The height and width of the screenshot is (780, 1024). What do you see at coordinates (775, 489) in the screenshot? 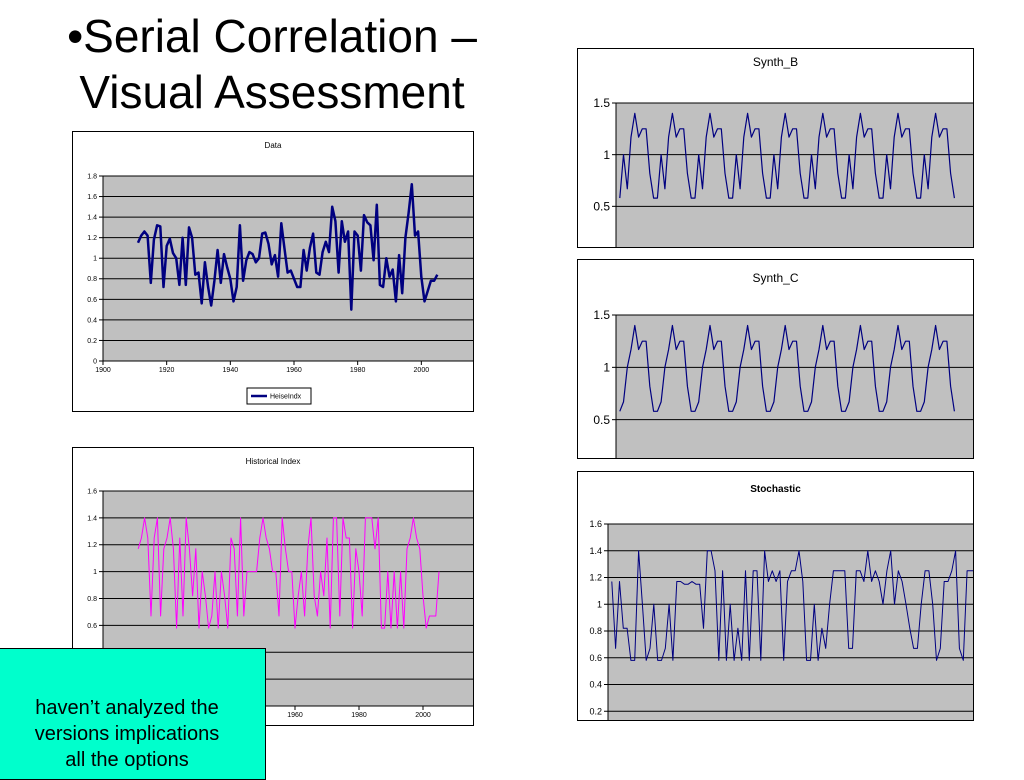
I see `chart-title: Stochastic` at bounding box center [775, 489].